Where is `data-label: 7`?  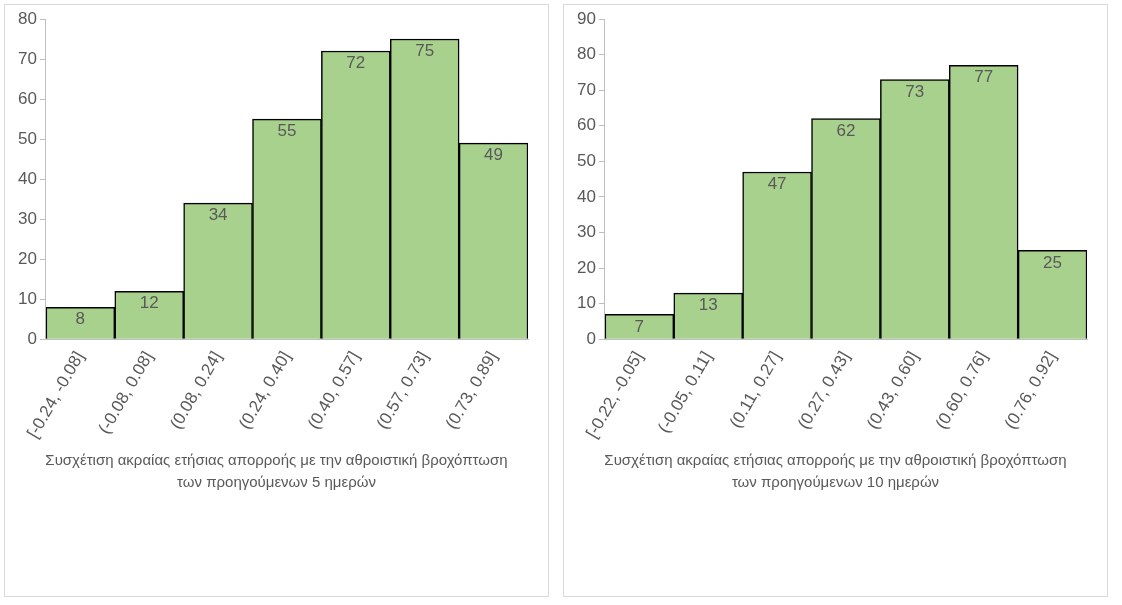 data-label: 7 is located at coordinates (639, 326).